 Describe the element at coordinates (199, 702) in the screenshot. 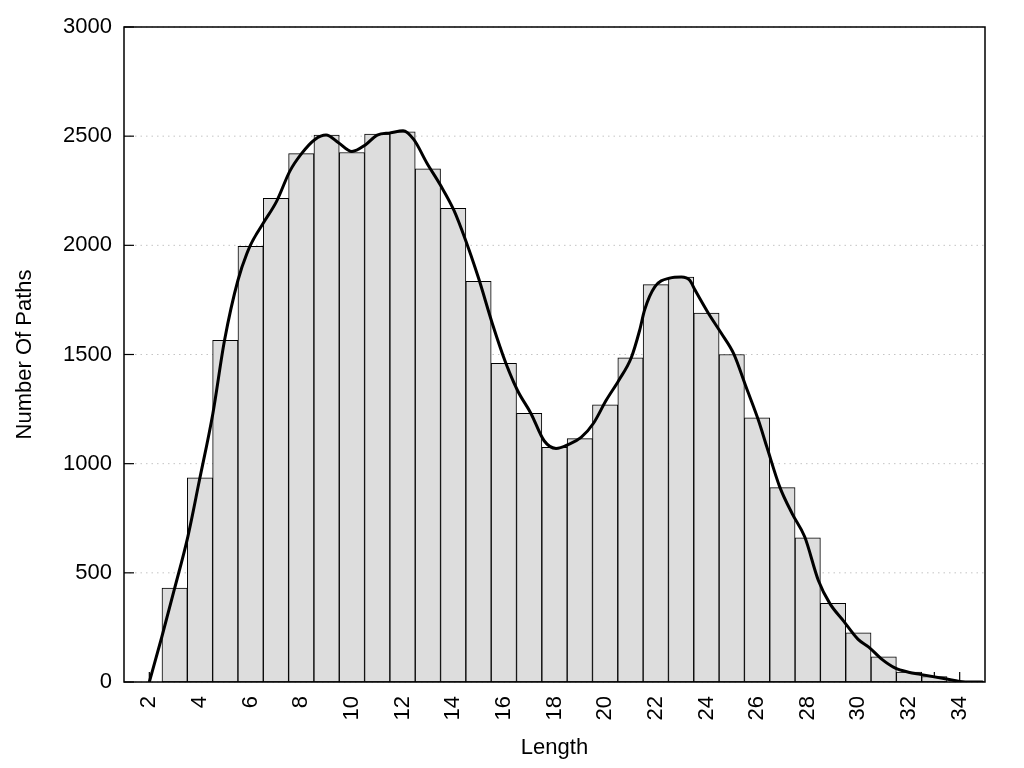

I see `x-tick-label: 4` at that location.